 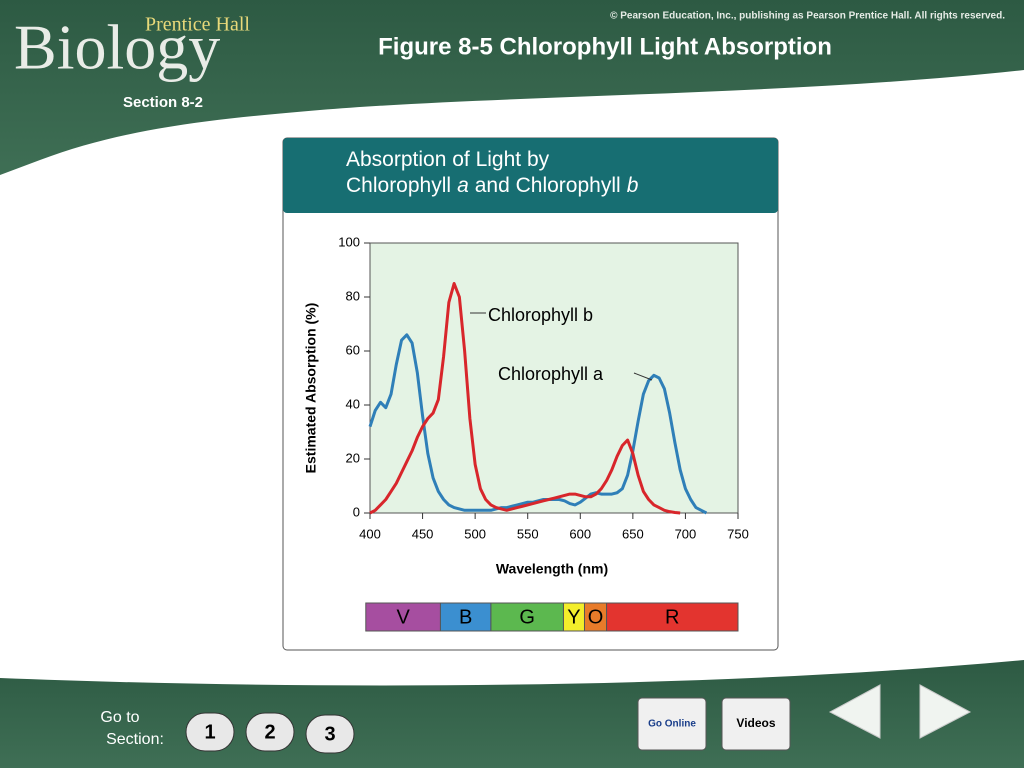 What do you see at coordinates (945, 711) in the screenshot?
I see `next-arrow` at bounding box center [945, 711].